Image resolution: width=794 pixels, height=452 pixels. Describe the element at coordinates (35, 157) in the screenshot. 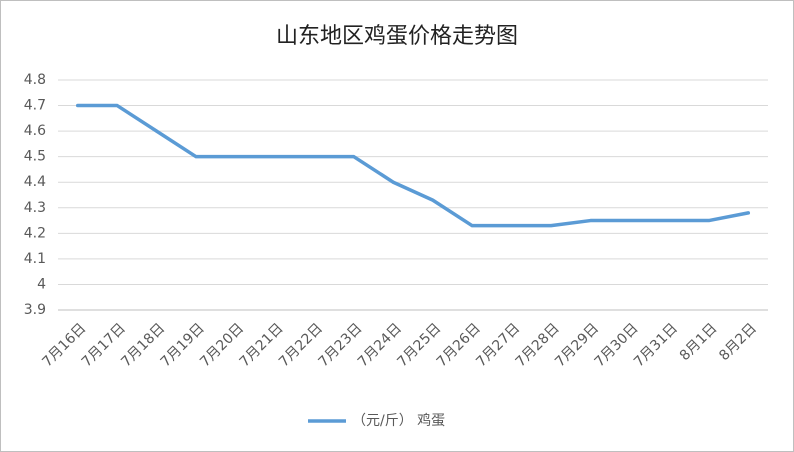

I see `y-tick-label: 4.5` at that location.